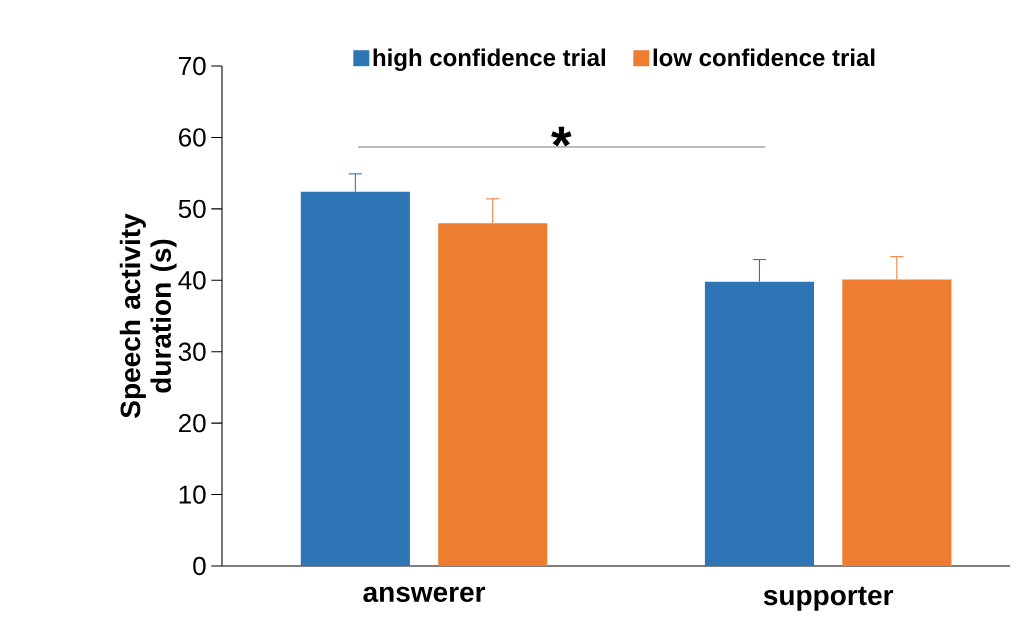  What do you see at coordinates (192, 280) in the screenshot?
I see `y-tick-label: 40` at bounding box center [192, 280].